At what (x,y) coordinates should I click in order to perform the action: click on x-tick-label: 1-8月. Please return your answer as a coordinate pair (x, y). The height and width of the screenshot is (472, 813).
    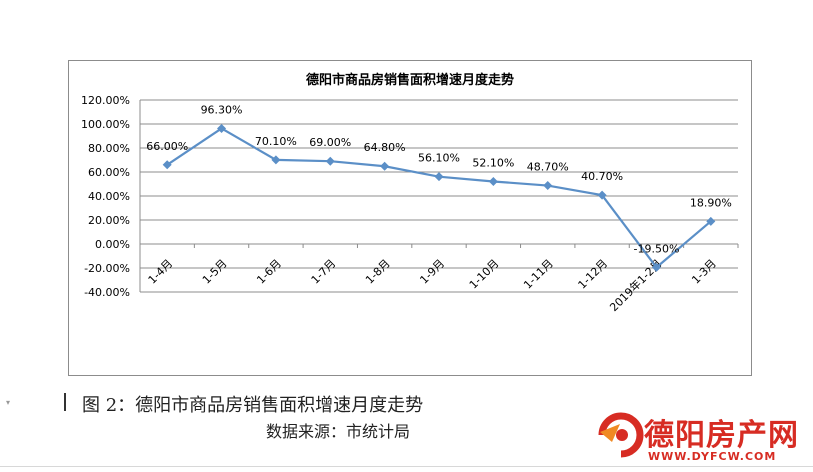
    Looking at the image, I should click on (378, 272).